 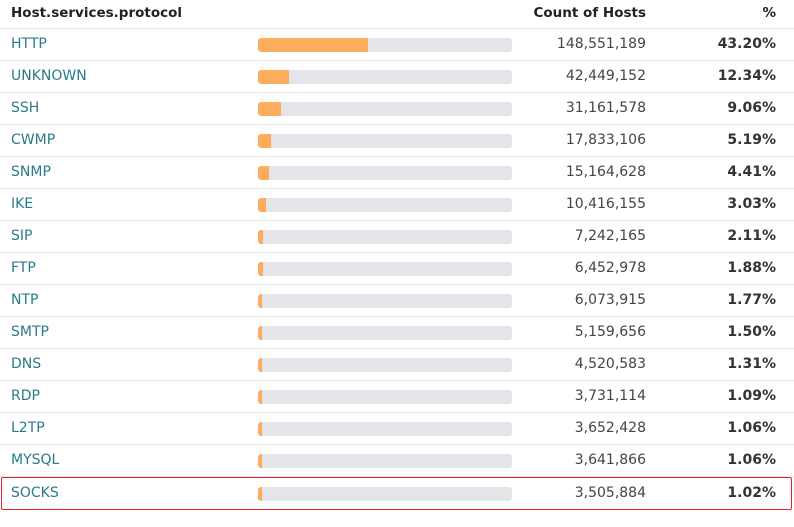 I want to click on host-count: 31,161,578, so click(x=605, y=108).